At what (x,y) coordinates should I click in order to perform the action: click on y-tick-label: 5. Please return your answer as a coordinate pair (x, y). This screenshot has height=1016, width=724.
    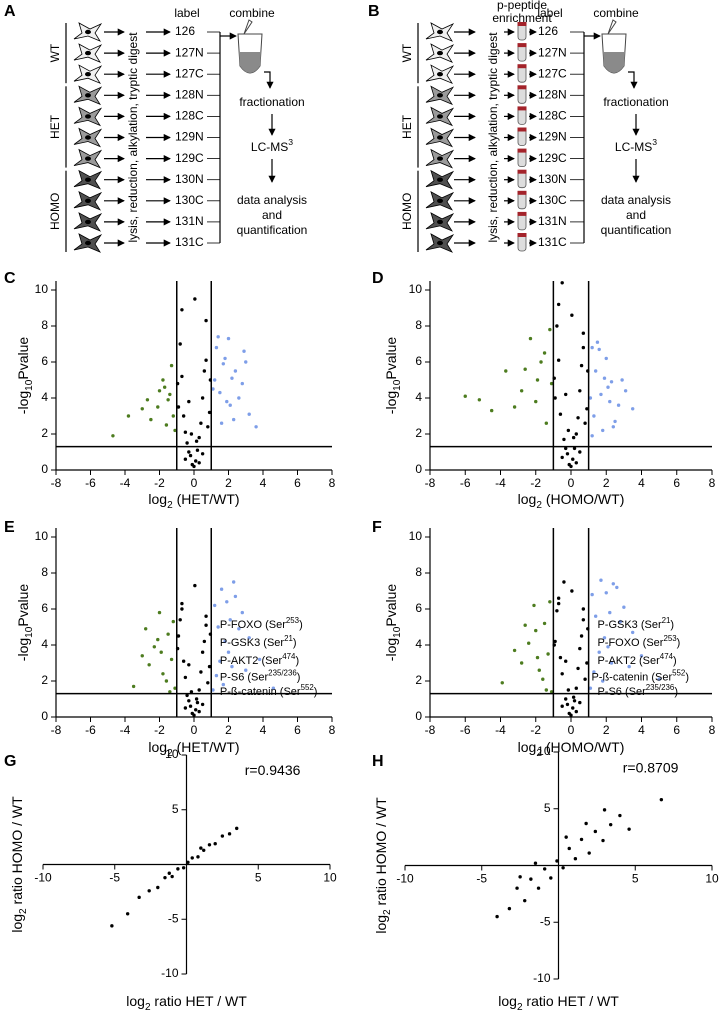
    Looking at the image, I should click on (547, 808).